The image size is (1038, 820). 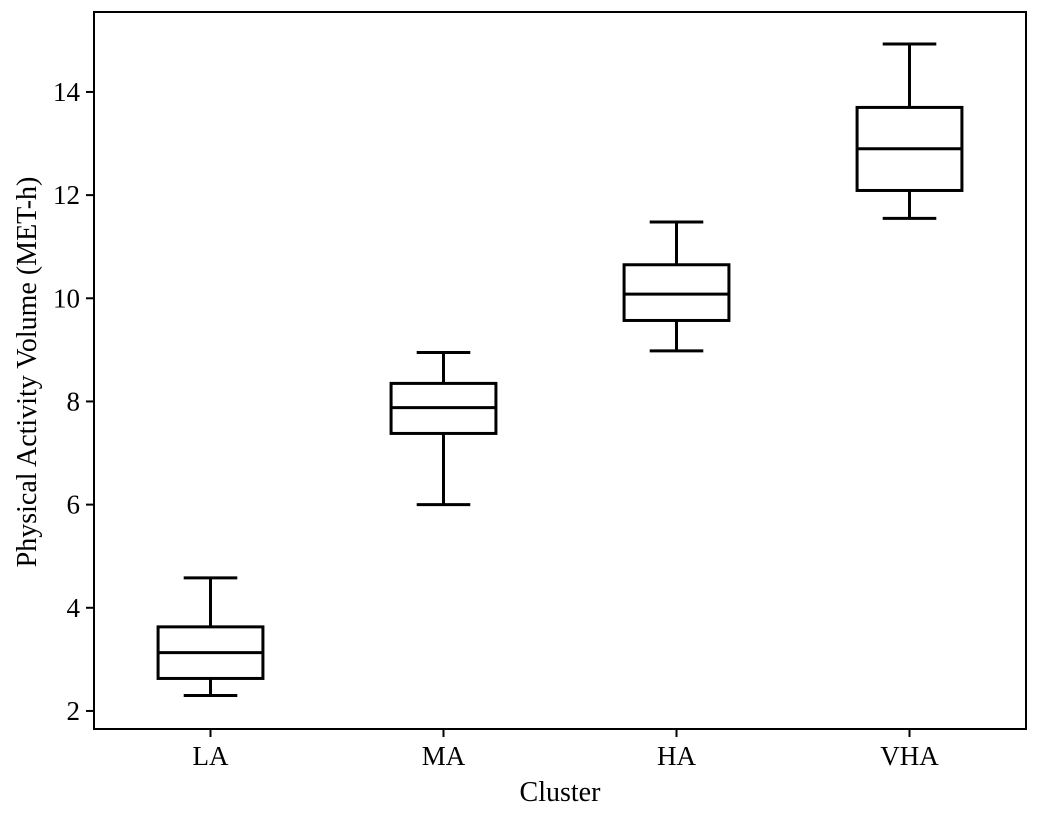 What do you see at coordinates (210, 636) in the screenshot?
I see `box-la` at bounding box center [210, 636].